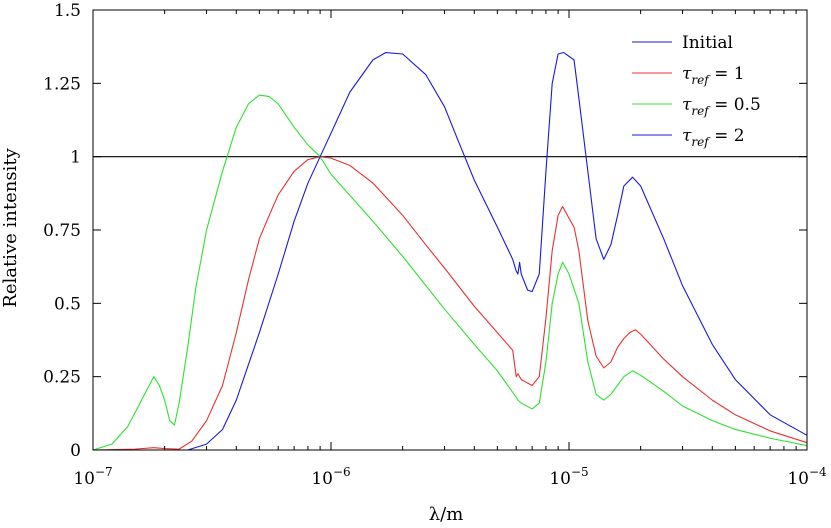 The image size is (831, 528). Describe the element at coordinates (10, 227) in the screenshot. I see `y-axis-label: Relative intensity` at that location.